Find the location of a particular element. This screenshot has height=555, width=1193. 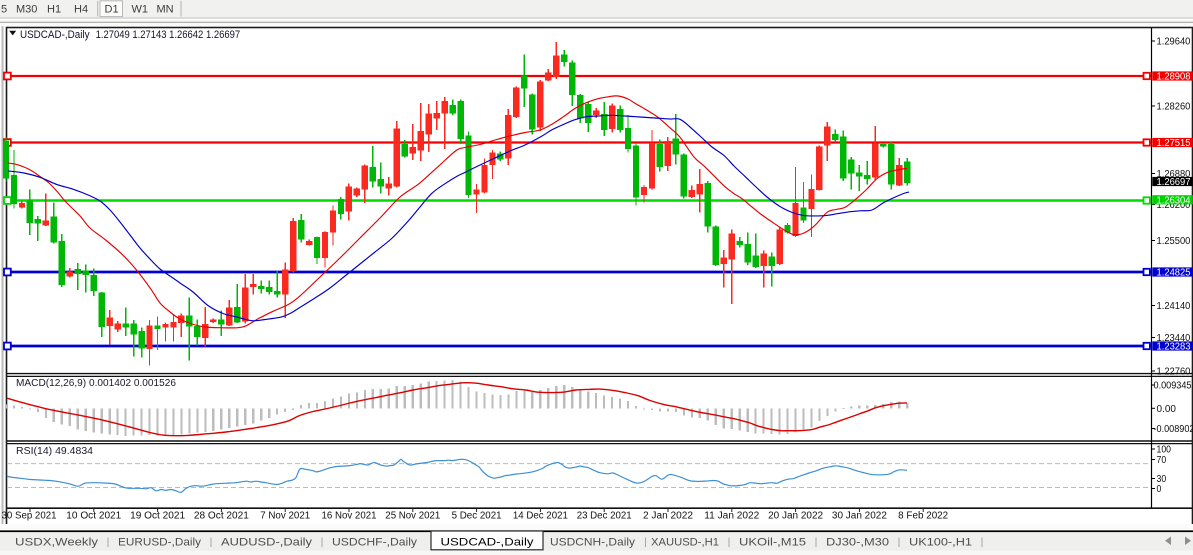

svg-text: 1.26304 is located at coordinates (1174, 200).